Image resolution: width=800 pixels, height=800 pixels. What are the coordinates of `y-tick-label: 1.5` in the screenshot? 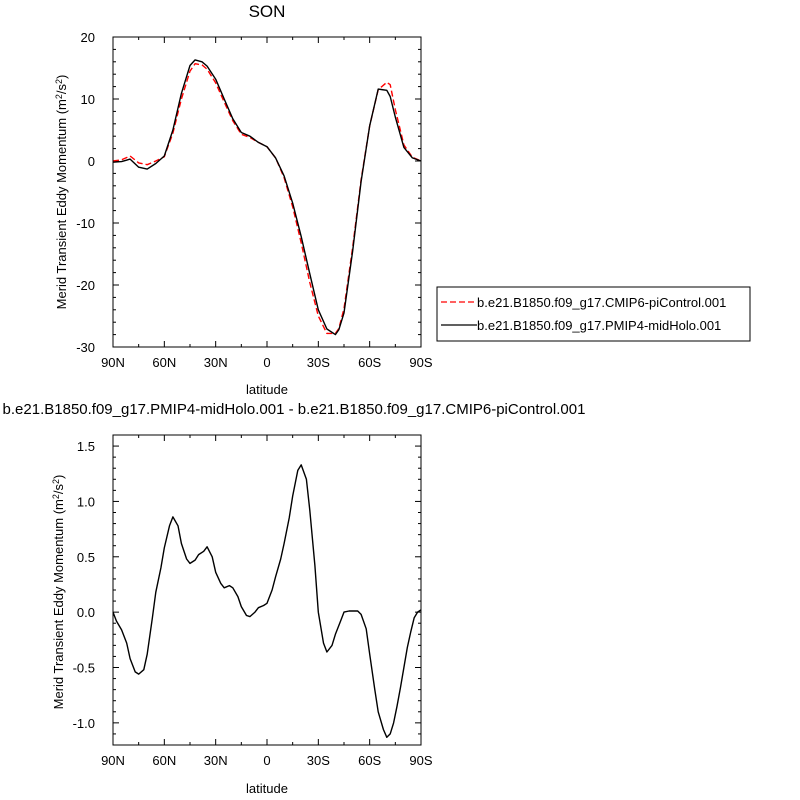 It's located at (86, 446).